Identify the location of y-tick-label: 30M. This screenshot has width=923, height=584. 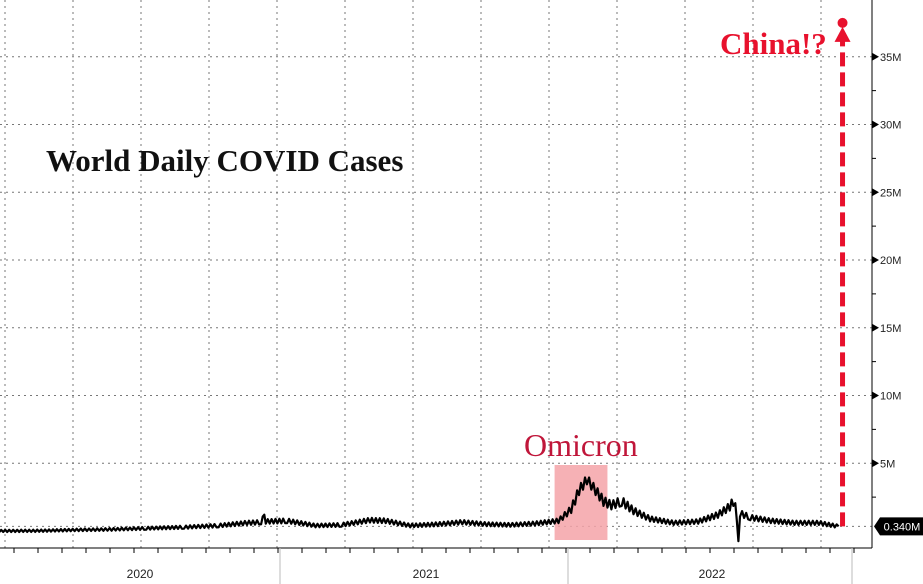
(890, 126).